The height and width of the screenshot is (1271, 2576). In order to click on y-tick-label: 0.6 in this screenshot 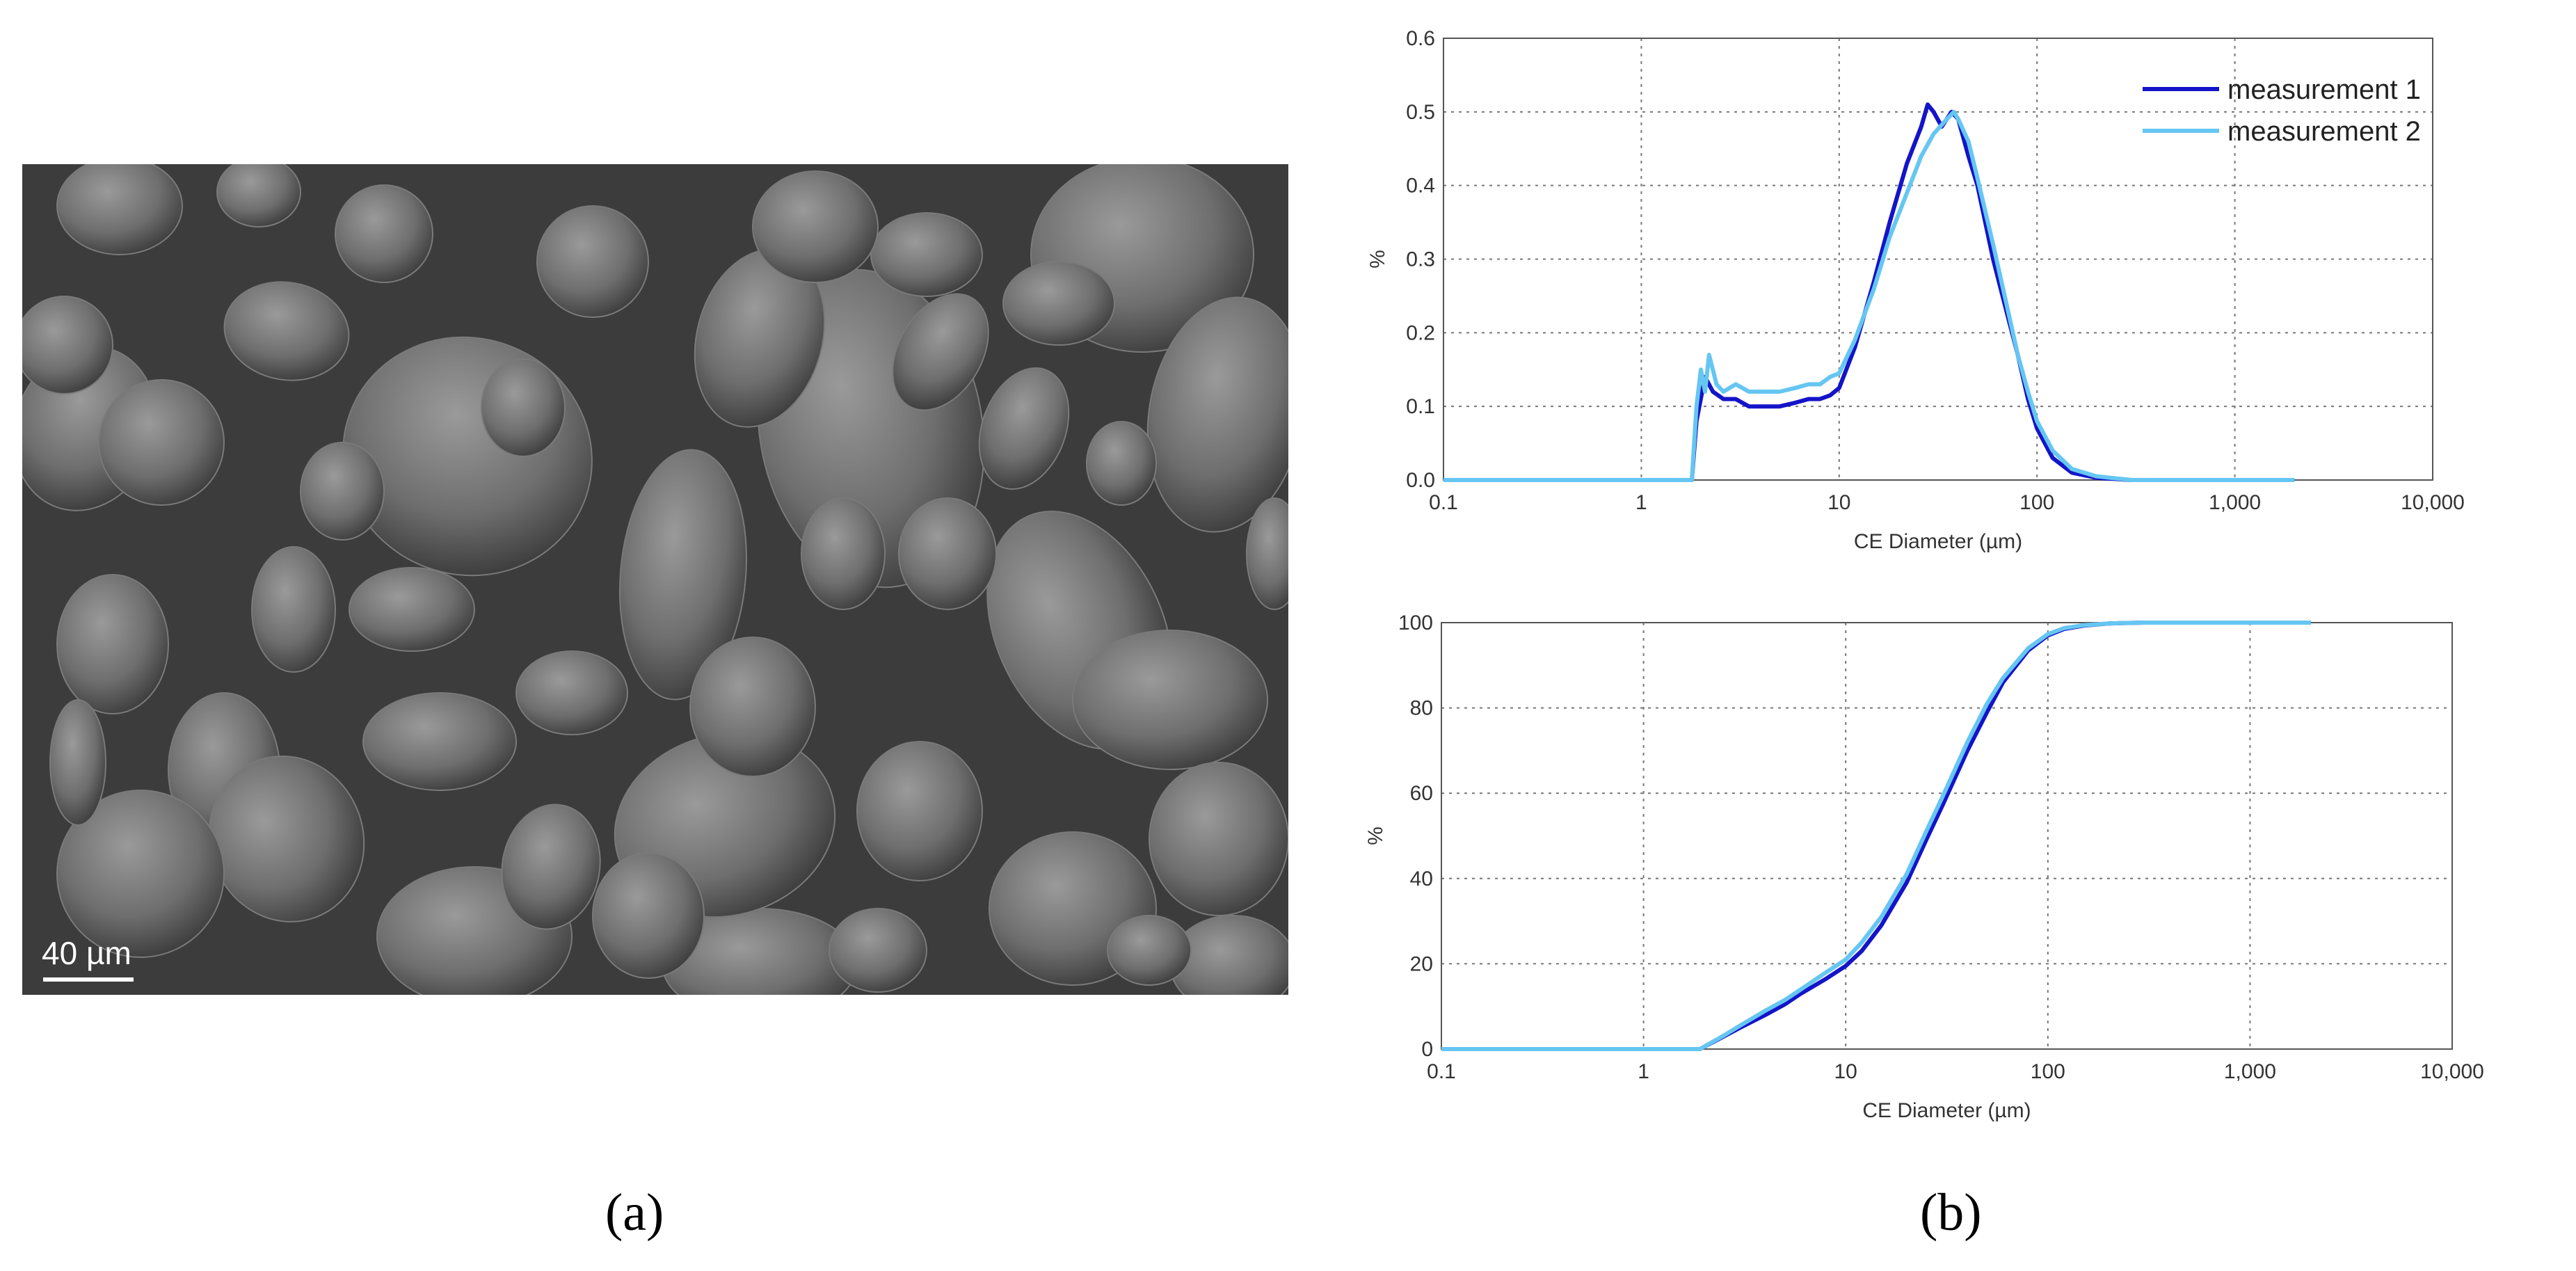, I will do `click(1420, 38)`.